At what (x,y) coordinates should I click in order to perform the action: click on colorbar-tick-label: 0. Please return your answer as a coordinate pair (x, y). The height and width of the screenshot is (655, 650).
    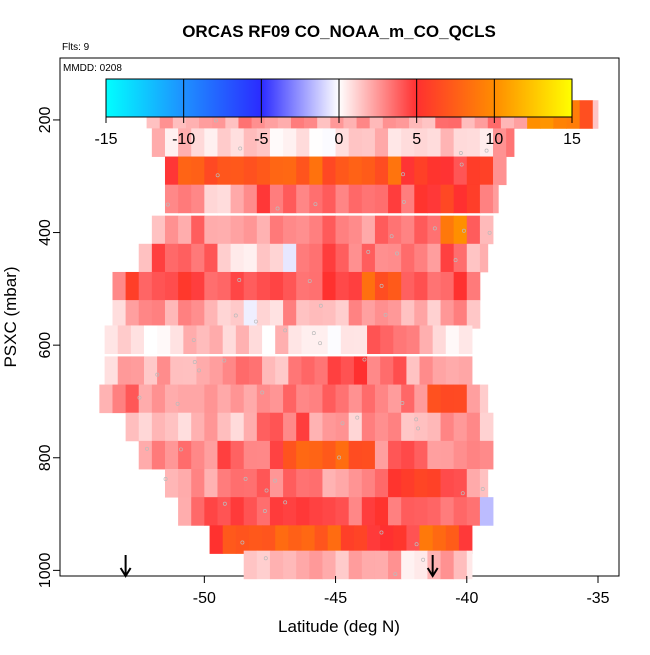
    Looking at the image, I should click on (339, 139).